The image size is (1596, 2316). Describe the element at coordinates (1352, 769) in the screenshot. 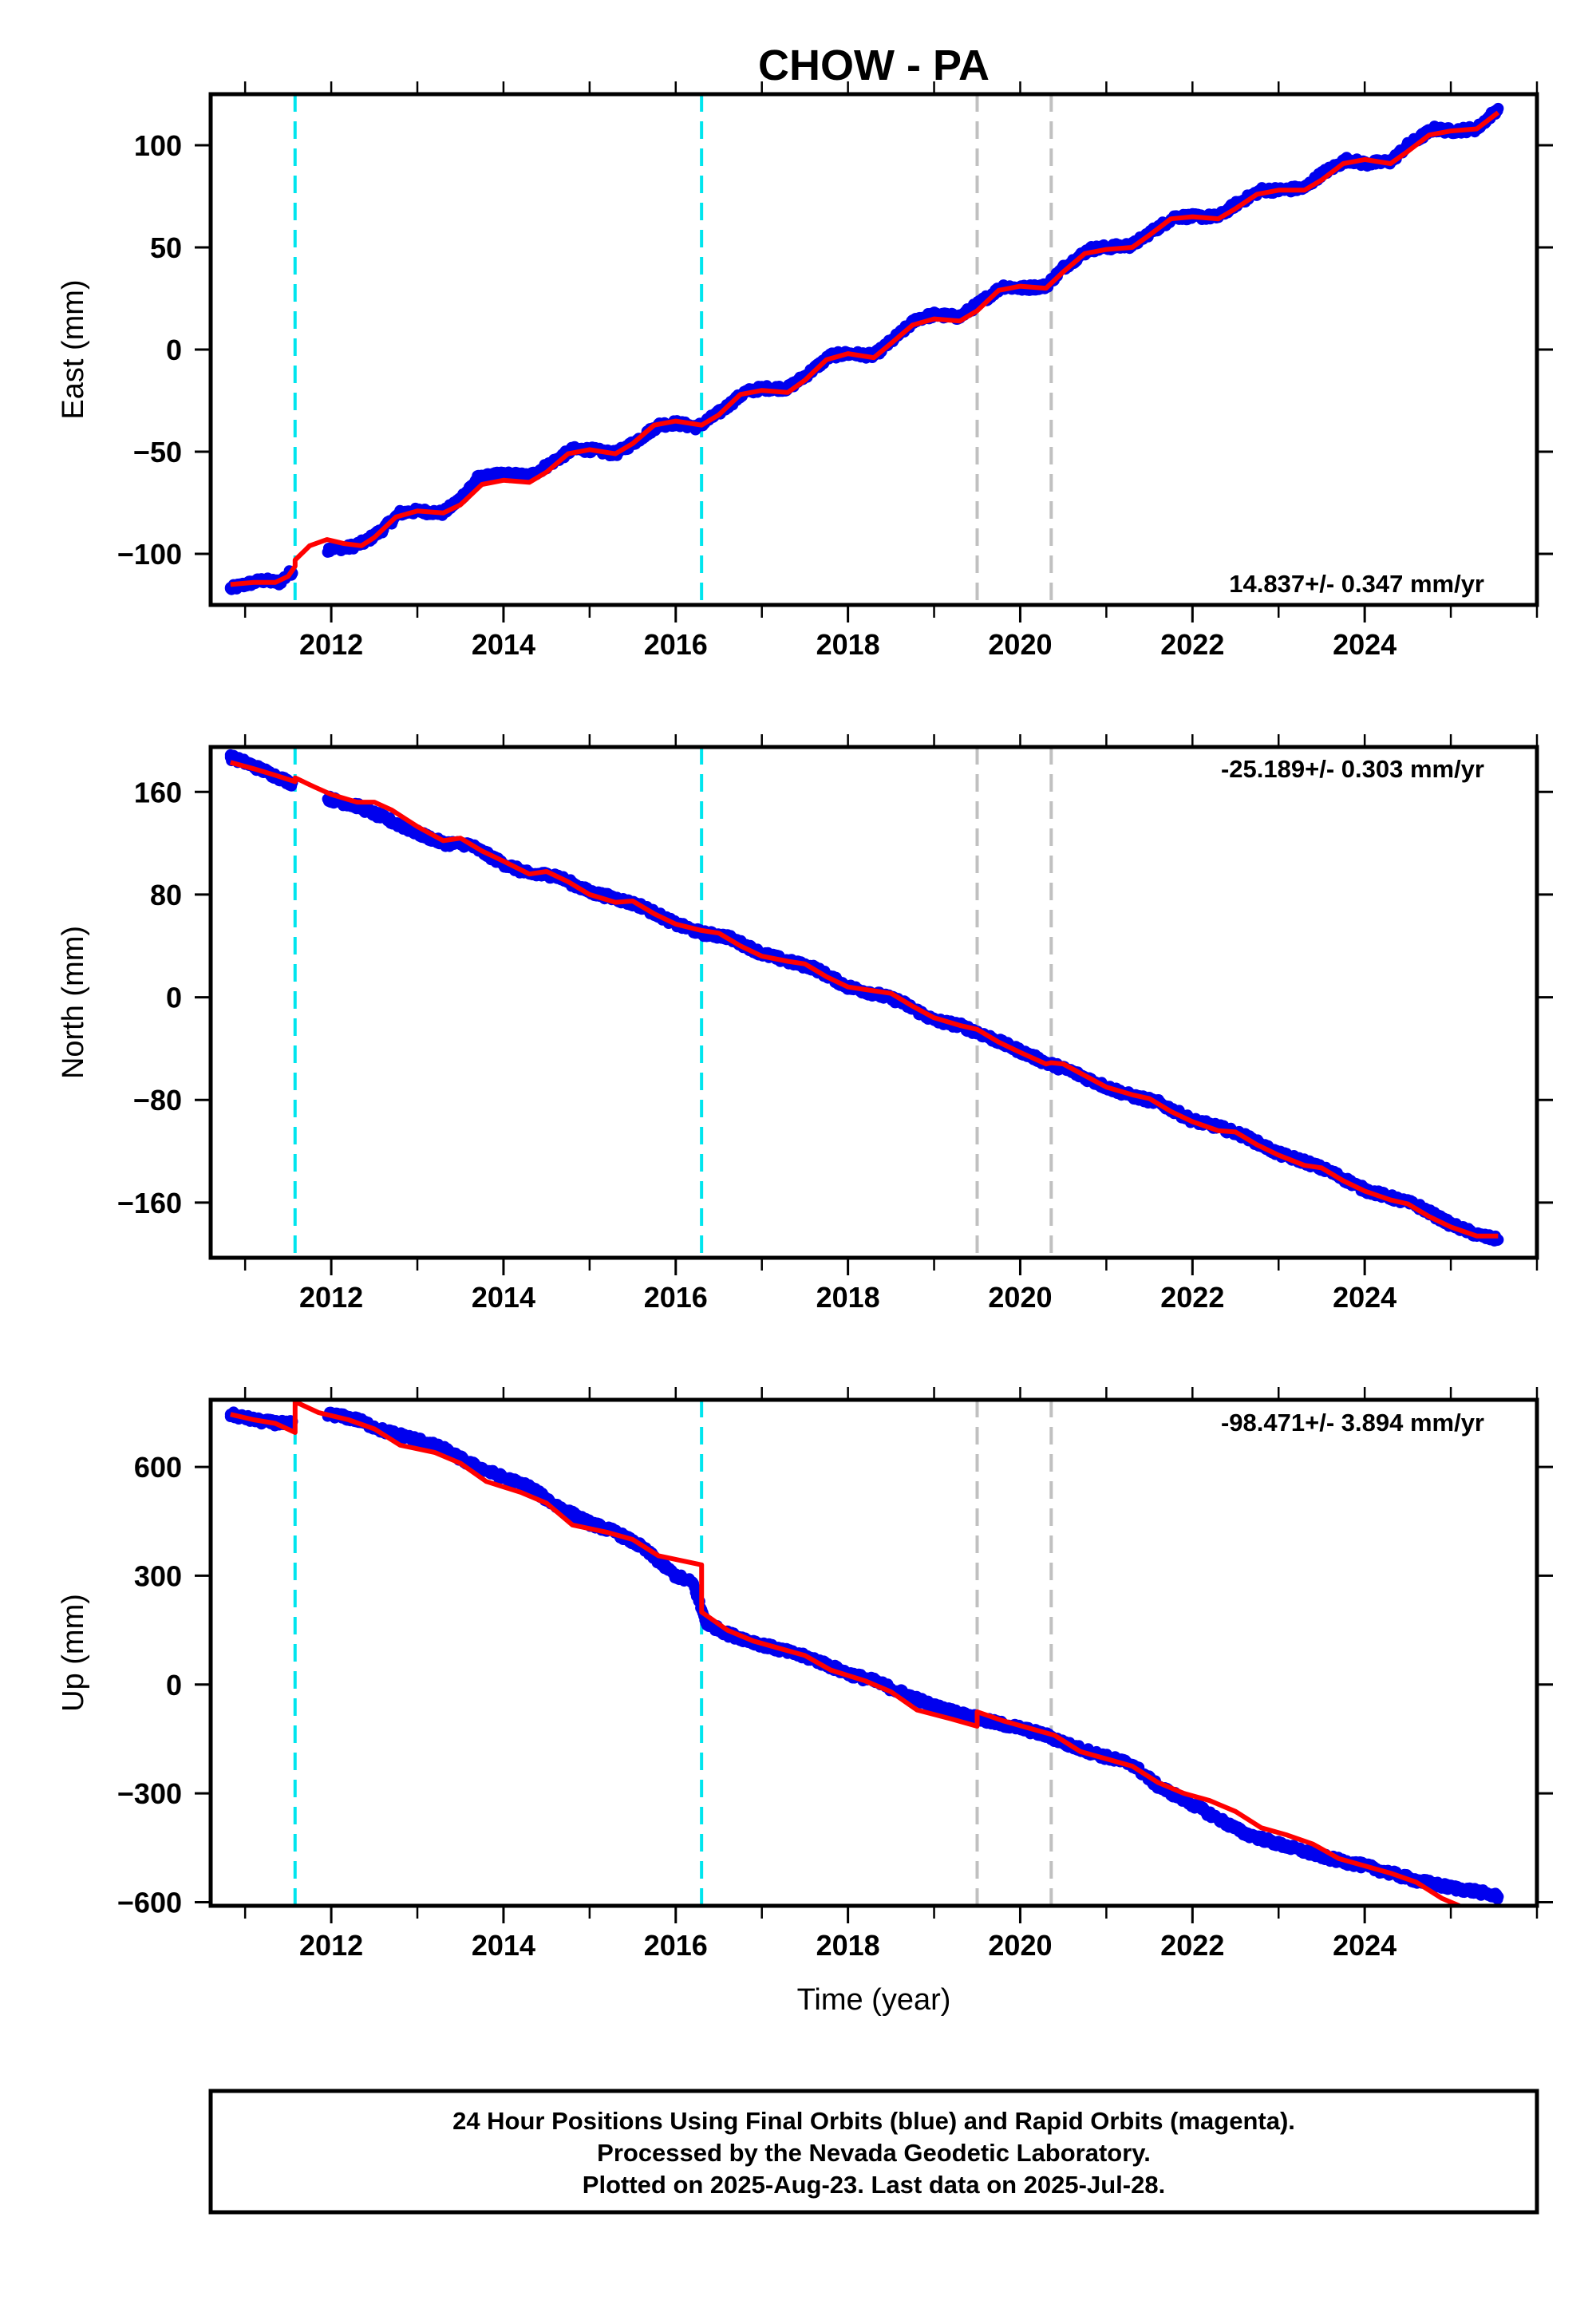

I see `north-rate-label: -25.189+/- 0.303 mm/yr` at that location.